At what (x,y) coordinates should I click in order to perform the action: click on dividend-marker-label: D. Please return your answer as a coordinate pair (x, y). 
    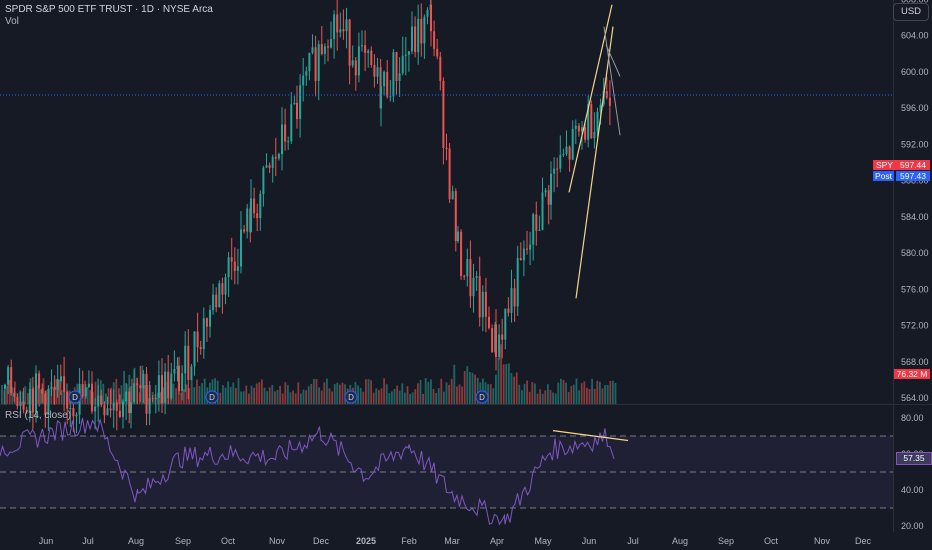
    Looking at the image, I should click on (351, 397).